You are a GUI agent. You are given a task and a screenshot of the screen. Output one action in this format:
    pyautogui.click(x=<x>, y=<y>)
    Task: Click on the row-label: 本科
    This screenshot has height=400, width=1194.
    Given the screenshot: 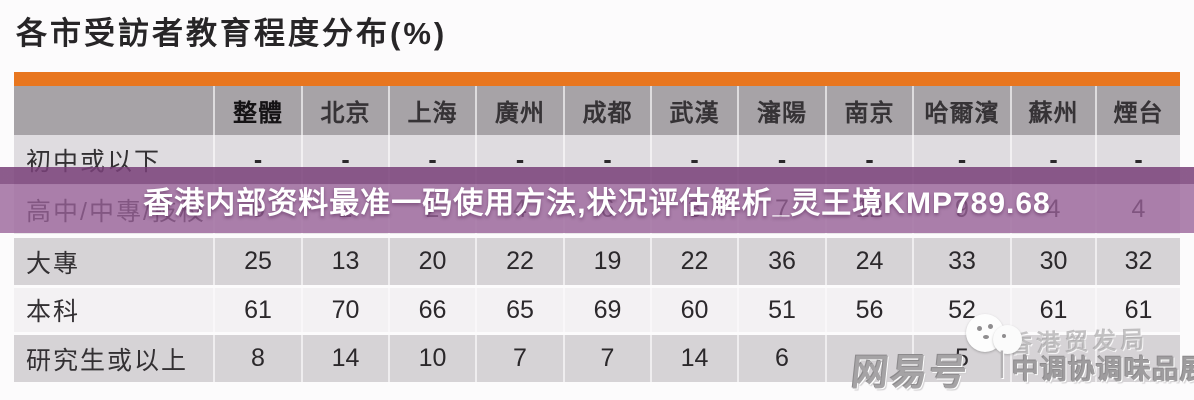 What is the action you would take?
    pyautogui.click(x=114, y=309)
    